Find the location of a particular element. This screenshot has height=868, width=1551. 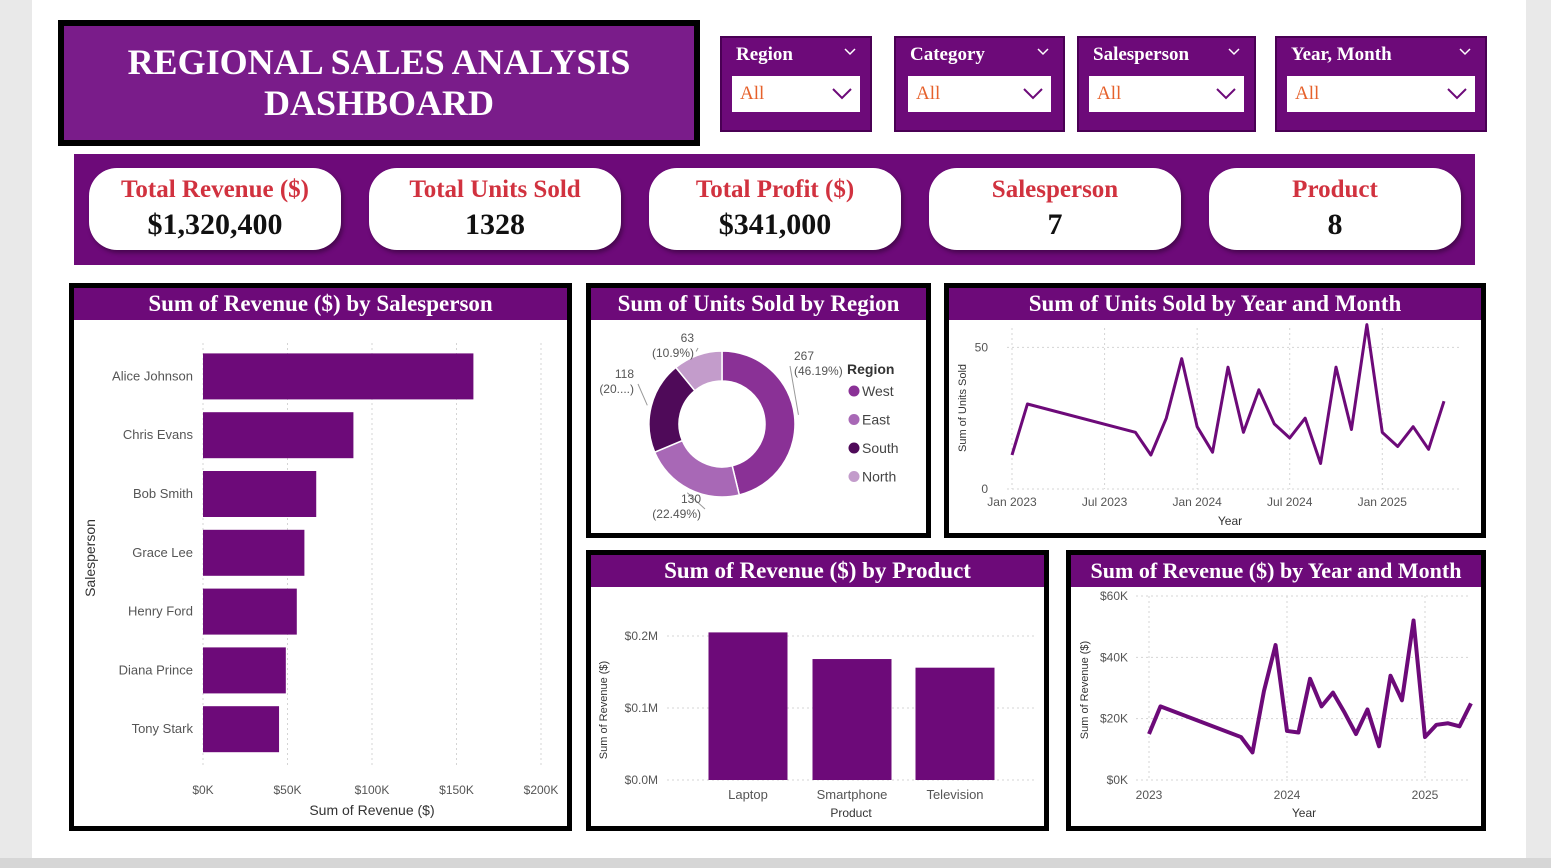

kpi-card-total-revenue: Total Revenue ($) $1,320,400 is located at coordinates (215, 209).